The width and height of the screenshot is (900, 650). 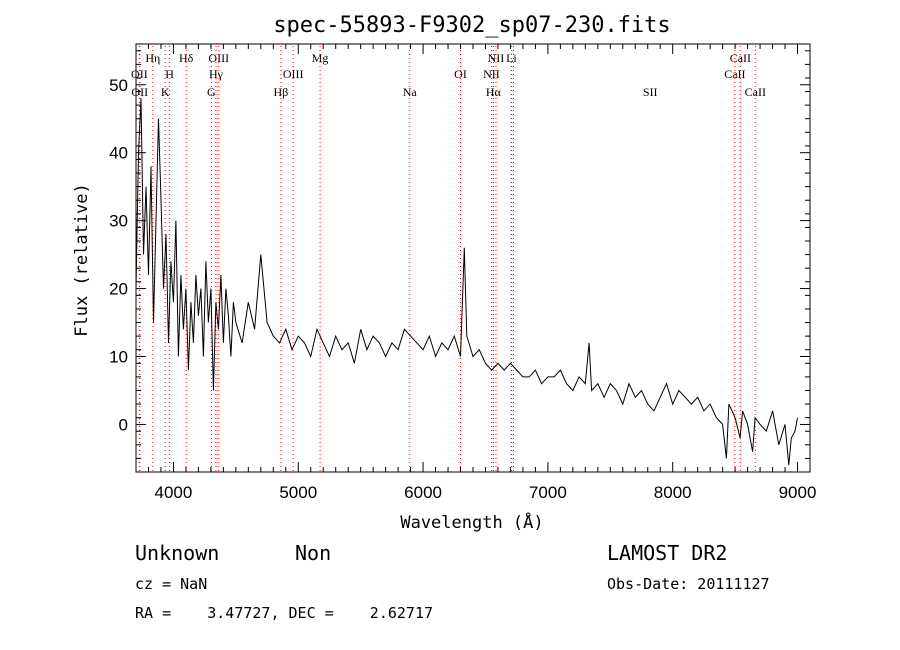 I want to click on cz-value: cz = NaN, so click(x=171, y=584).